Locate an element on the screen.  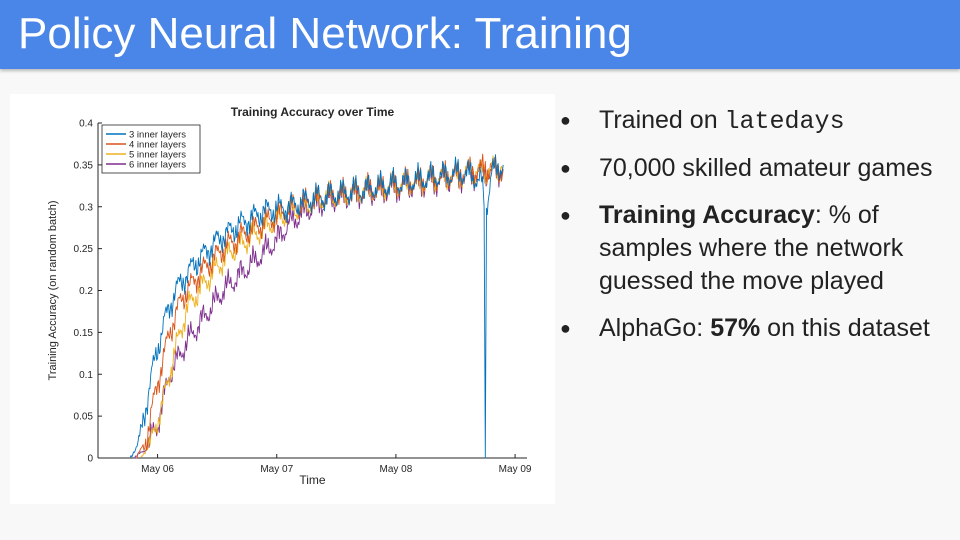
y-tick-label: 0 is located at coordinates (90, 459).